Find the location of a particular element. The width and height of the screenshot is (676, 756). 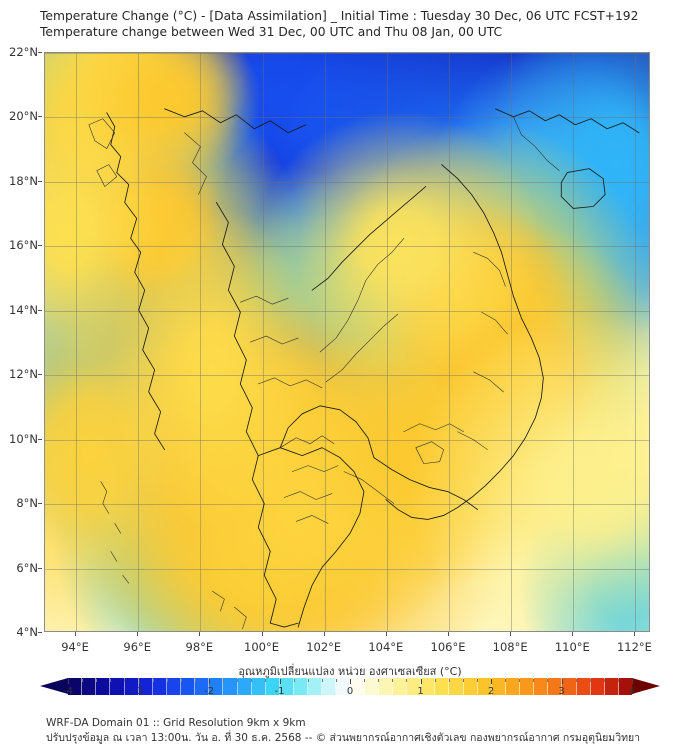

x-tick-label: 94°E is located at coordinates (75, 647).